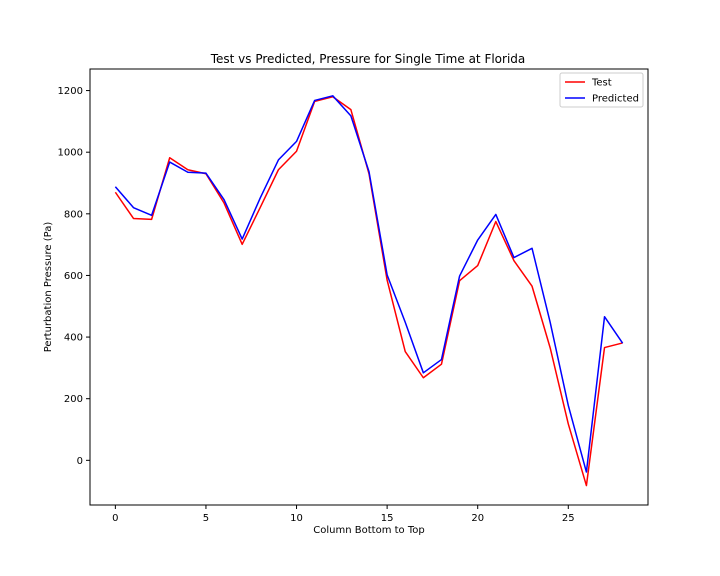 The image size is (720, 576). What do you see at coordinates (73, 399) in the screenshot?
I see `y-tick-label: 200` at bounding box center [73, 399].